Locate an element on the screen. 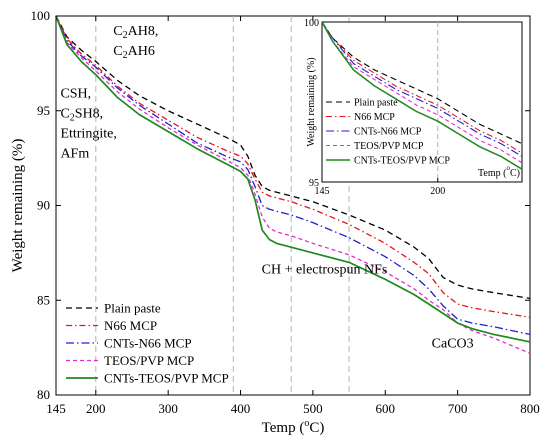  main-annotation-text: C2AH6 is located at coordinates (134, 52).